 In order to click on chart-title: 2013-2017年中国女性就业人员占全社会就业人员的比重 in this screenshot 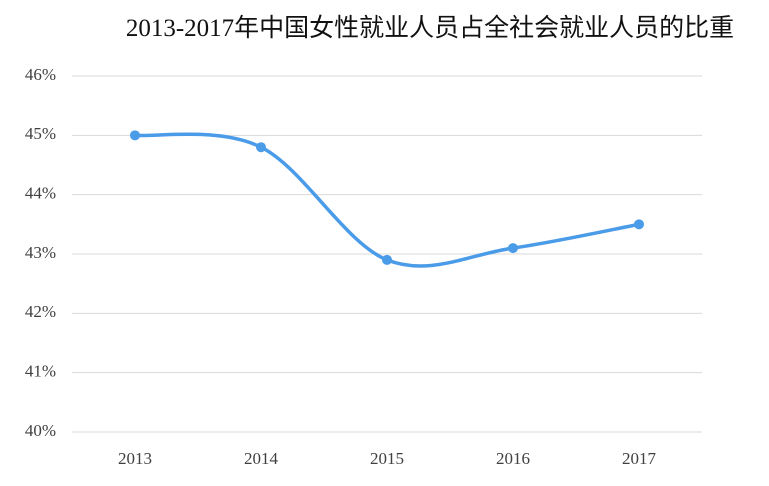, I will do `click(430, 28)`.